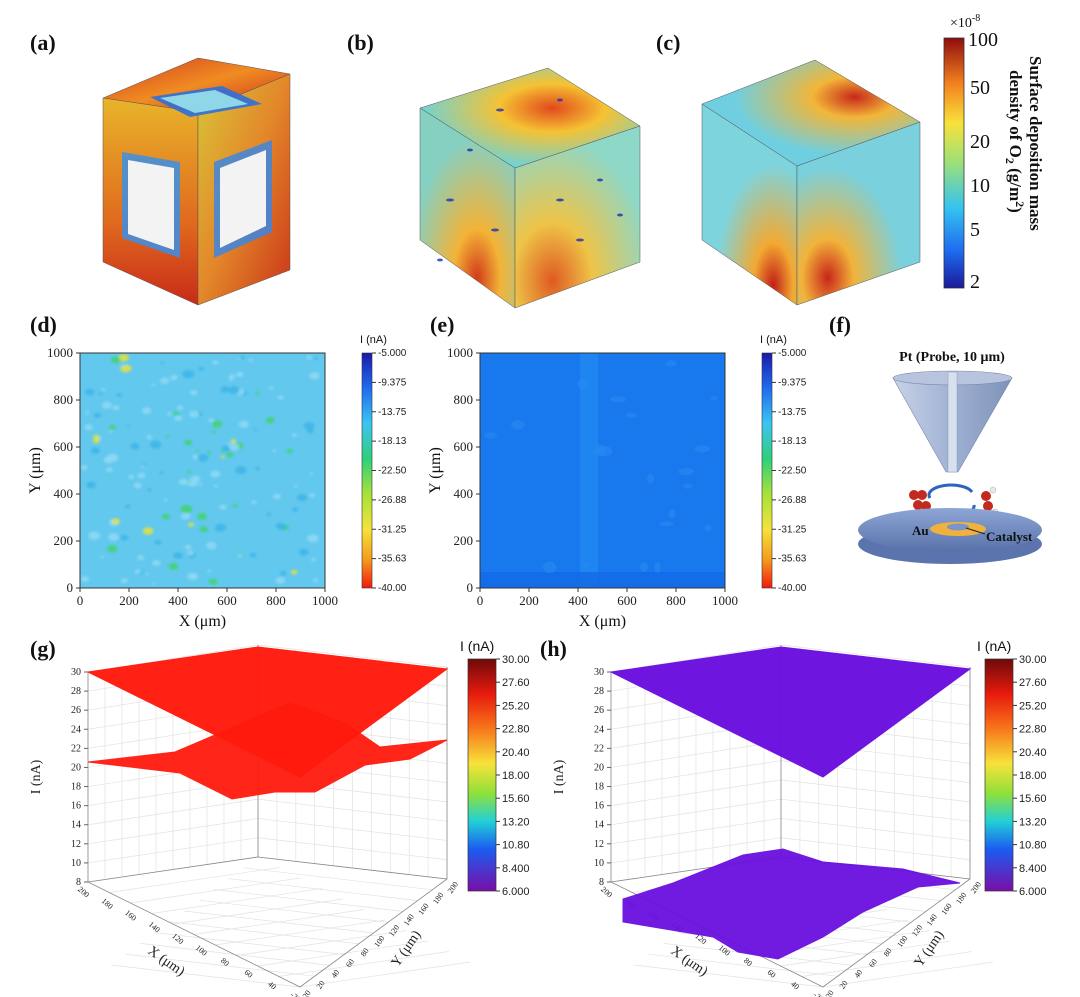 The height and width of the screenshot is (997, 1080). What do you see at coordinates (36, 776) in the screenshot?
I see `z-axis-label: I (nA)` at bounding box center [36, 776].